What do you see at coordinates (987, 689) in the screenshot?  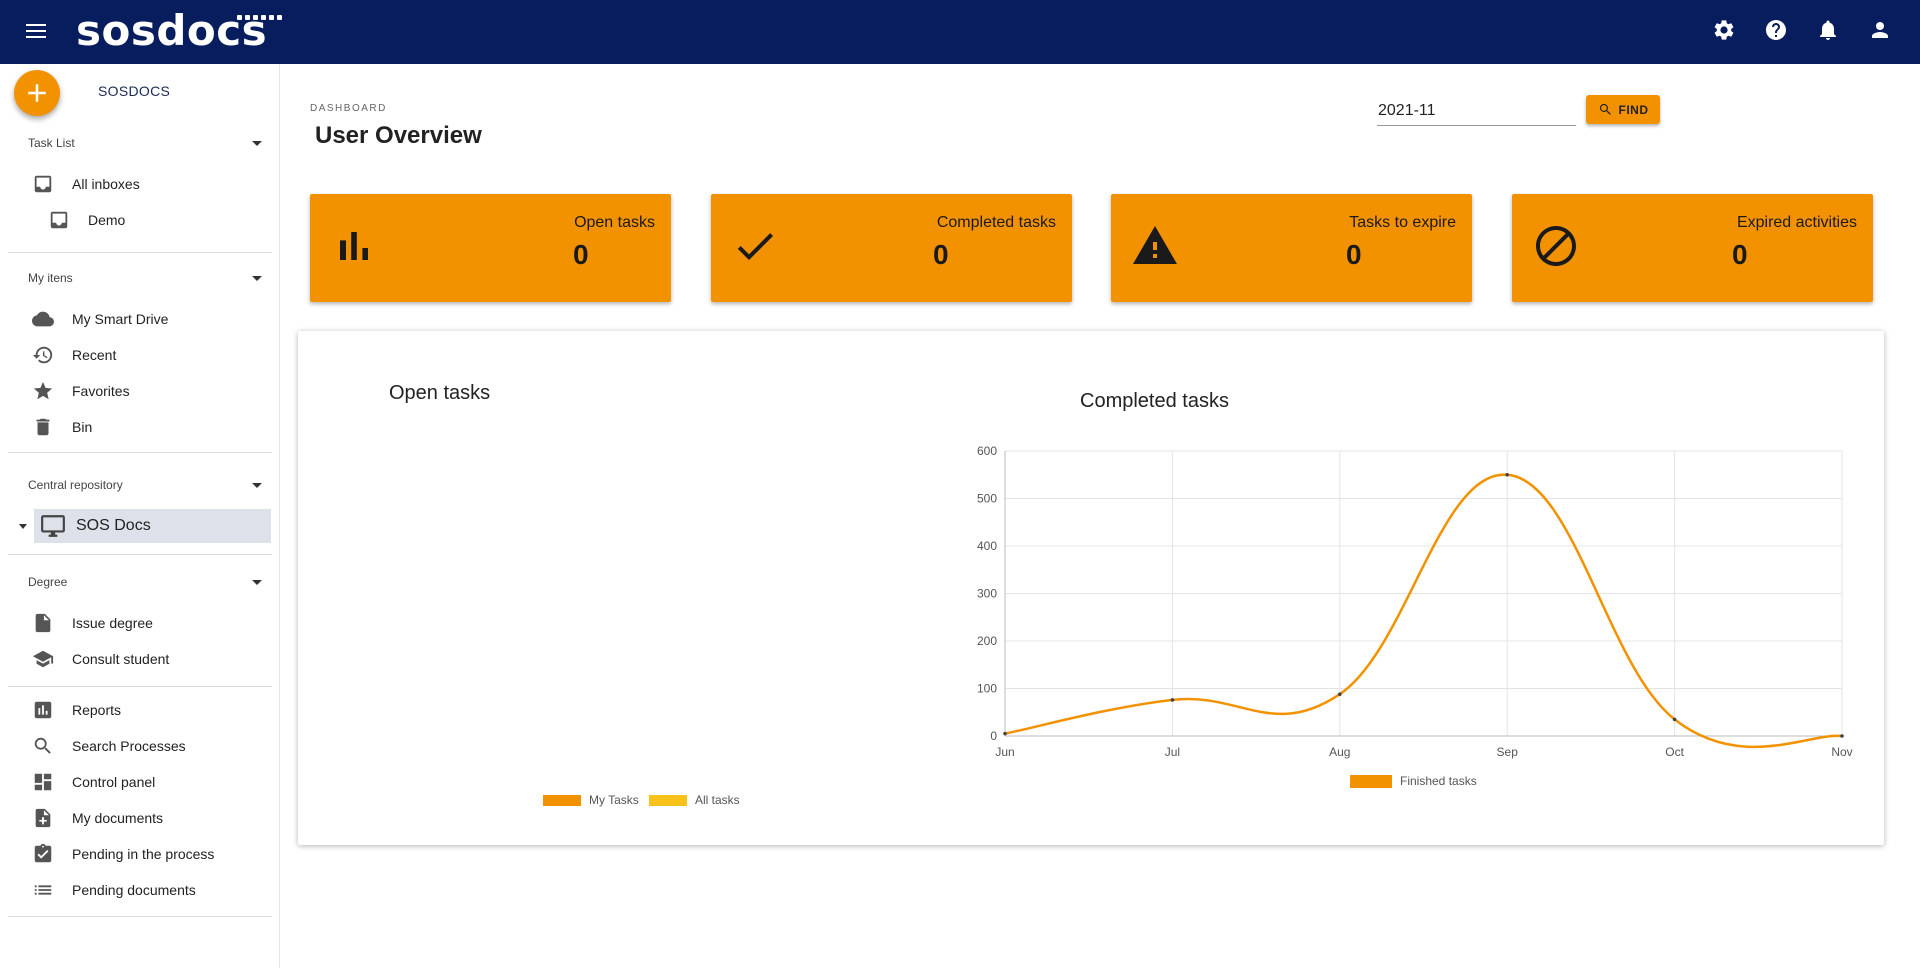 I see `y-tick-label: 100` at bounding box center [987, 689].